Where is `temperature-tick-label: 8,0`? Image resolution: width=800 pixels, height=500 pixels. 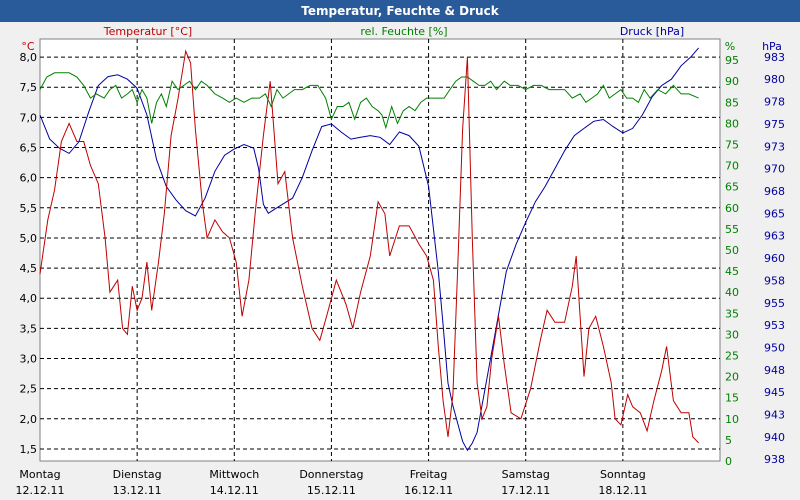
temperature-tick-label: 8,0 is located at coordinates (29, 57).